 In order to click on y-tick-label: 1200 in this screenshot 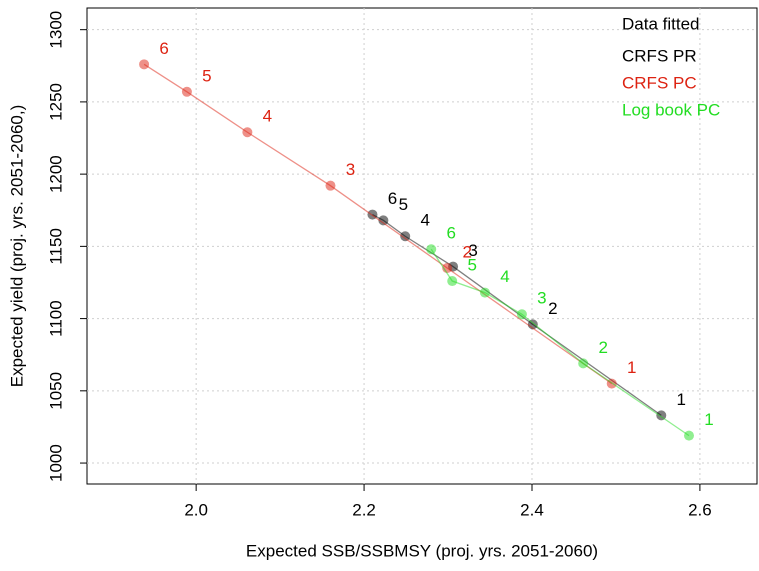, I will do `click(55, 174)`.